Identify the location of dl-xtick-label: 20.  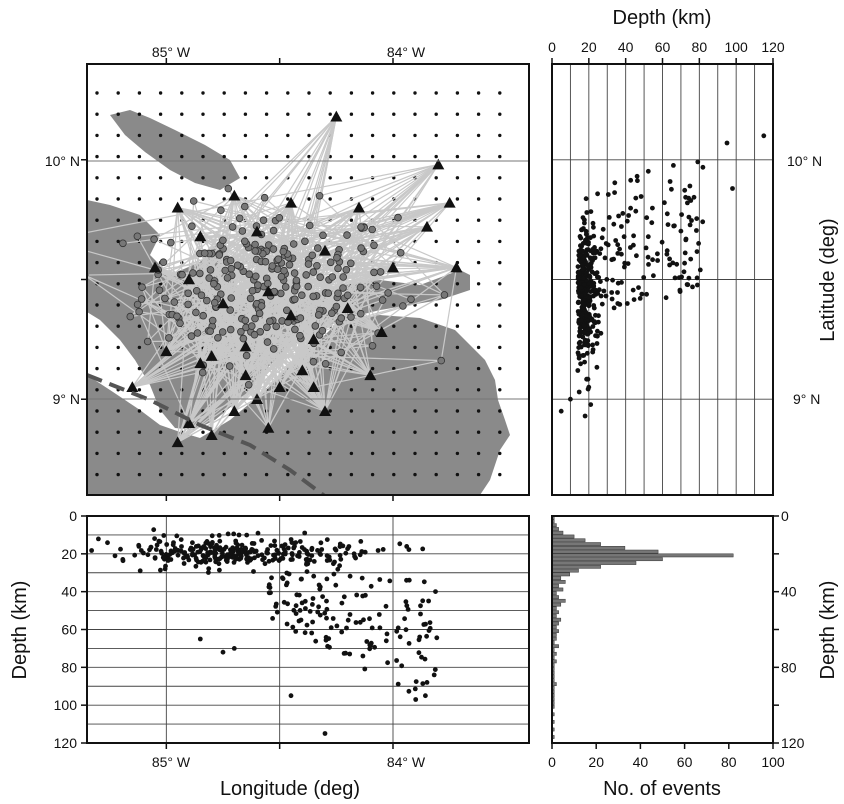
(589, 47).